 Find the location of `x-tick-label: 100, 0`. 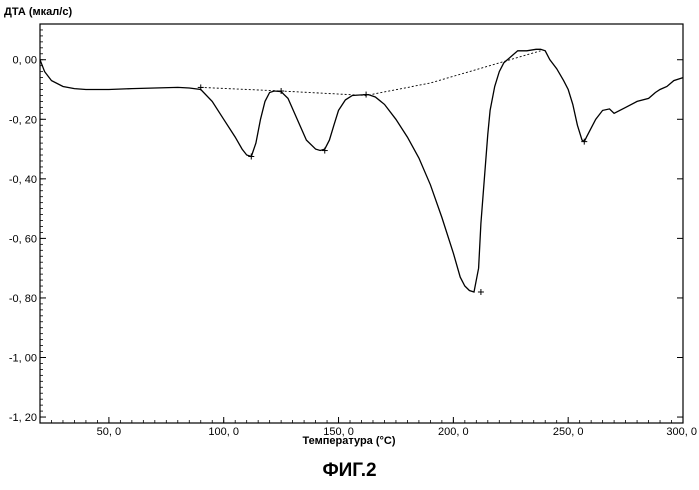

x-tick-label: 100, 0 is located at coordinates (223, 432).